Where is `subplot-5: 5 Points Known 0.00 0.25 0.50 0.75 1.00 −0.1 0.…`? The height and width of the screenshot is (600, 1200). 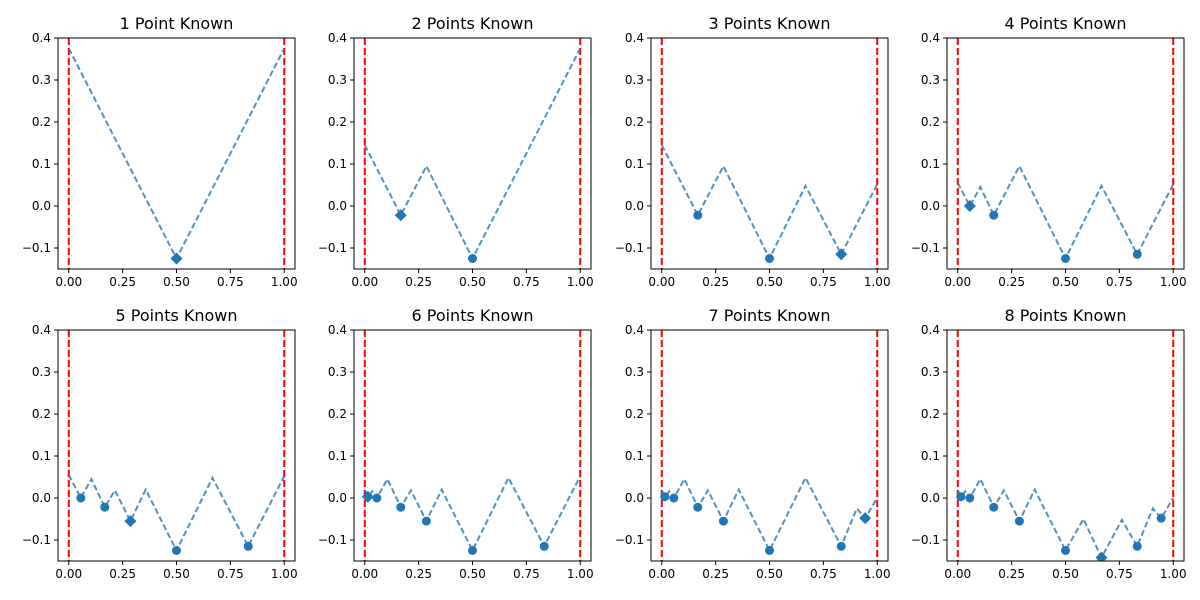
subplot-5: 5 Points Known 0.00 0.25 0.50 0.75 1.00 −0.1 0.… is located at coordinates (160, 443).